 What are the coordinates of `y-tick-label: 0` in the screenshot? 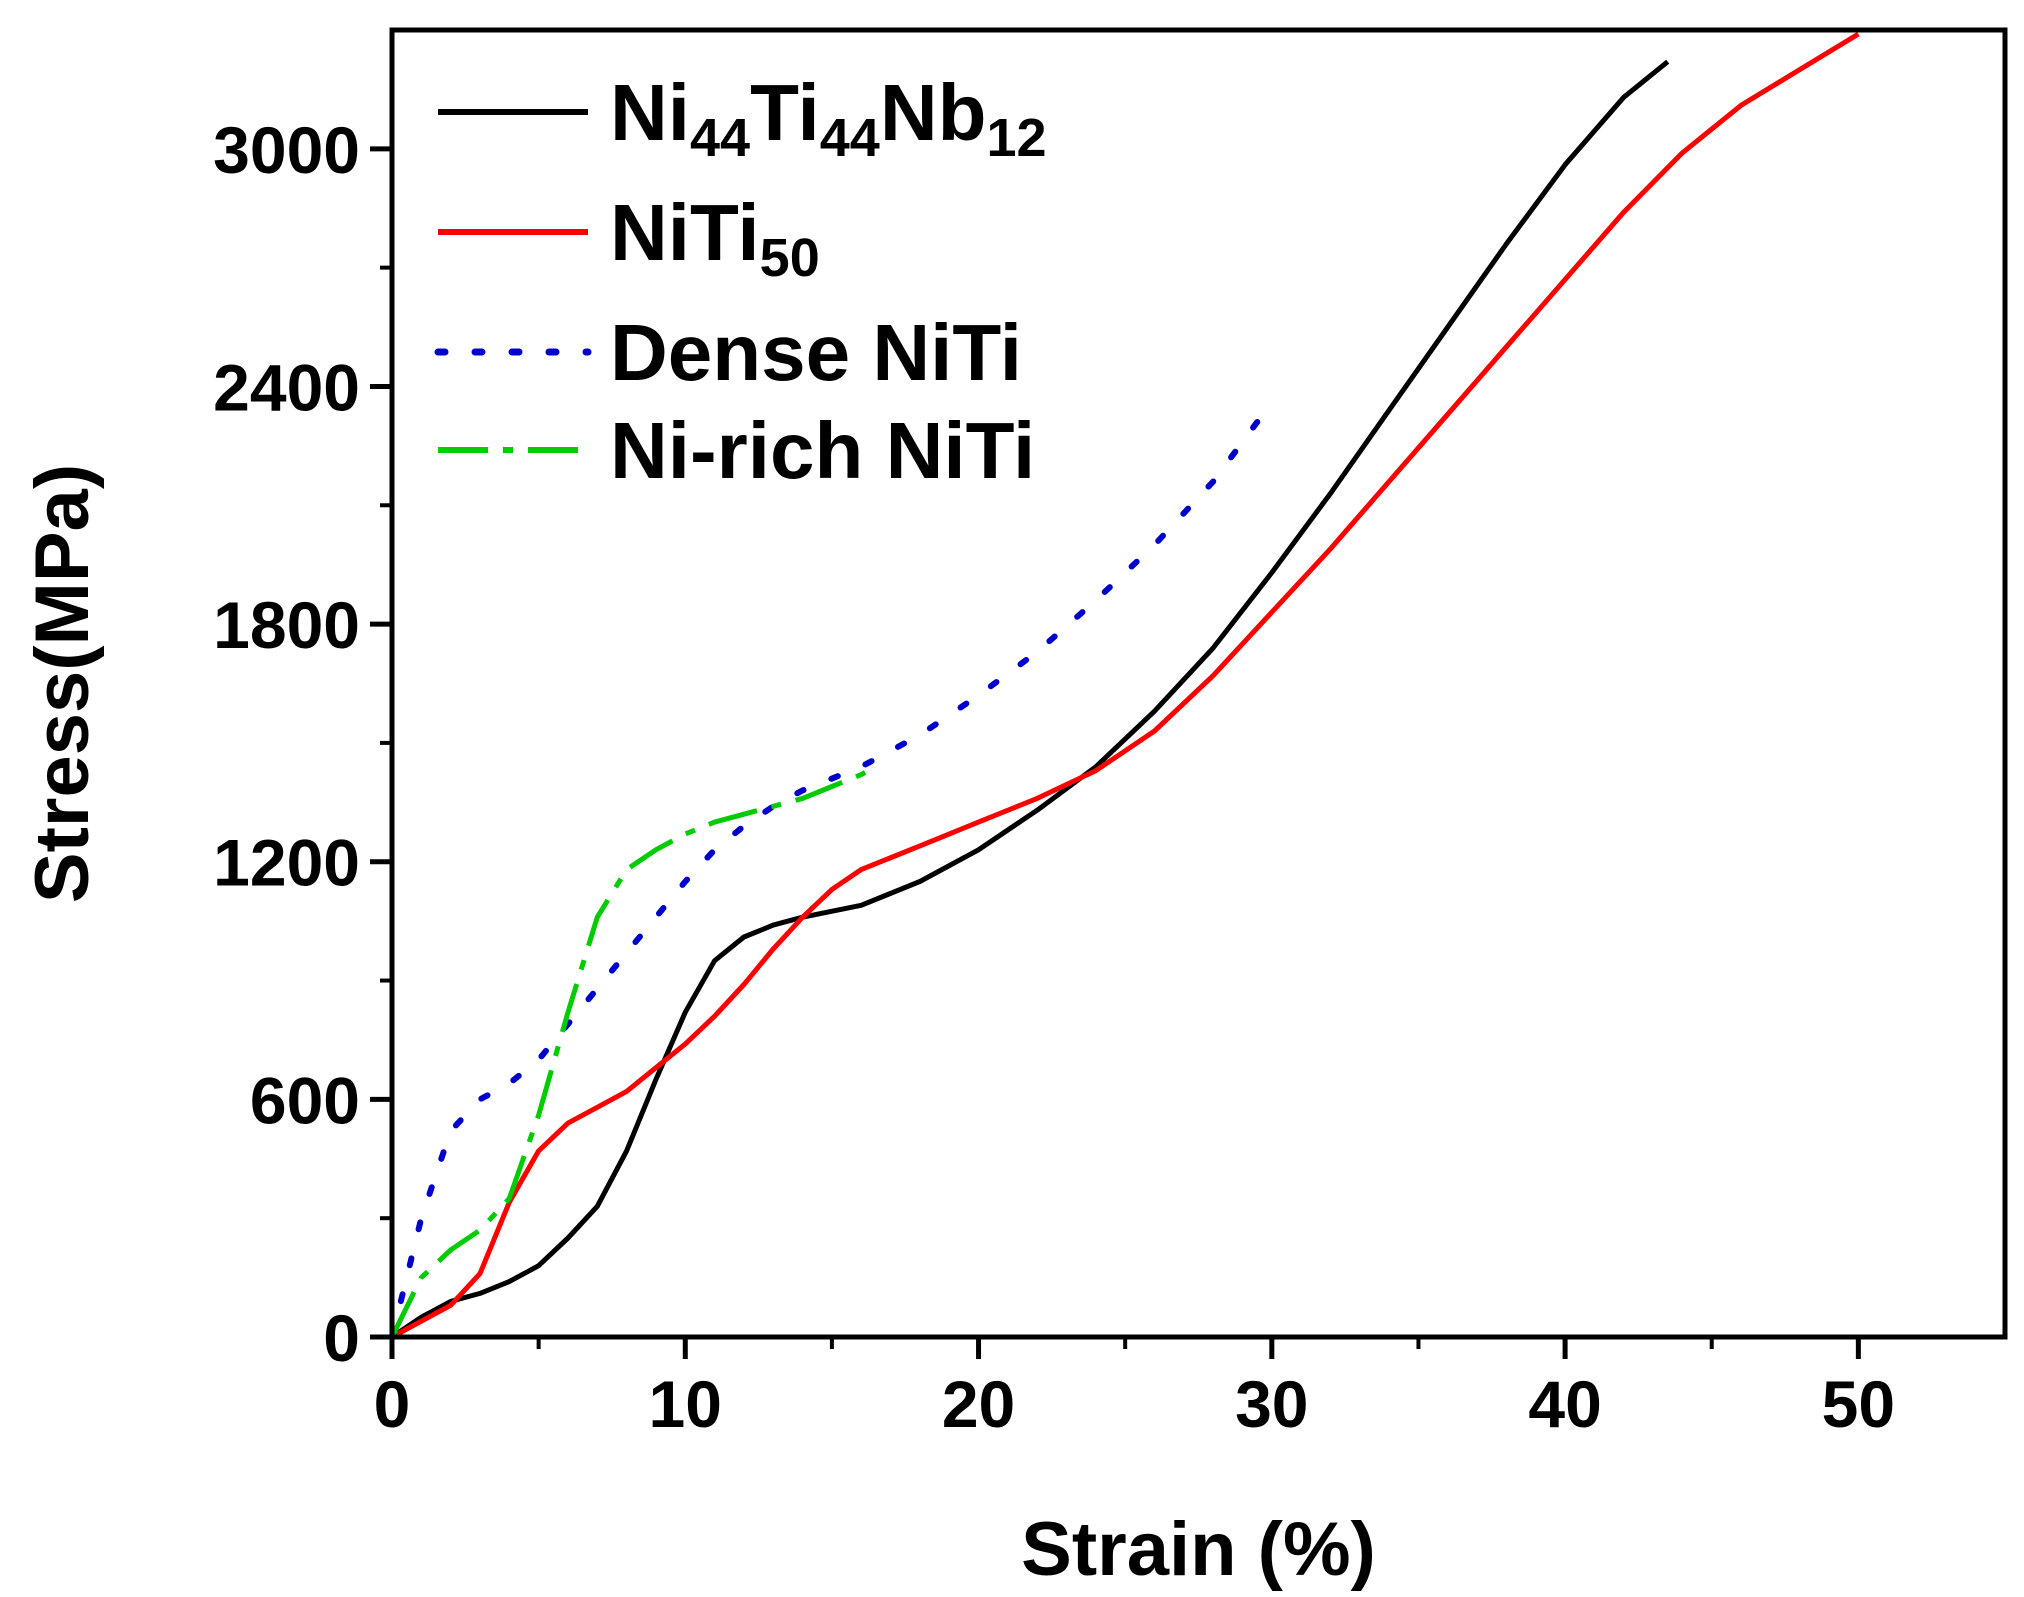 It's located at (341, 1338).